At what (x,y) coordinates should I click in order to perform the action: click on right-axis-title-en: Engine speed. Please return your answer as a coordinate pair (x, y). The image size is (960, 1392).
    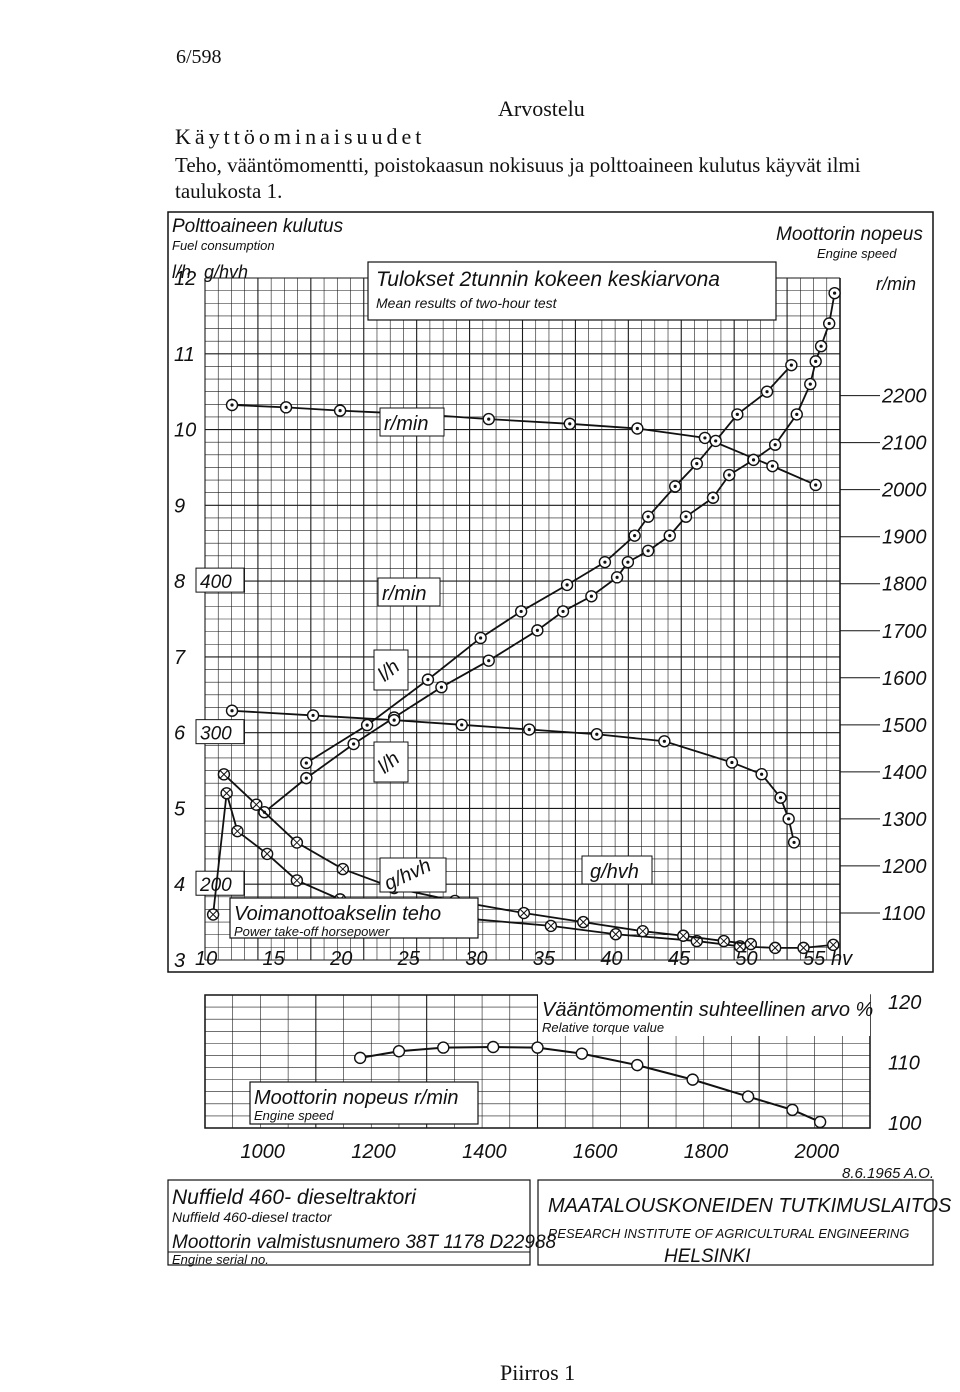
    Looking at the image, I should click on (857, 253).